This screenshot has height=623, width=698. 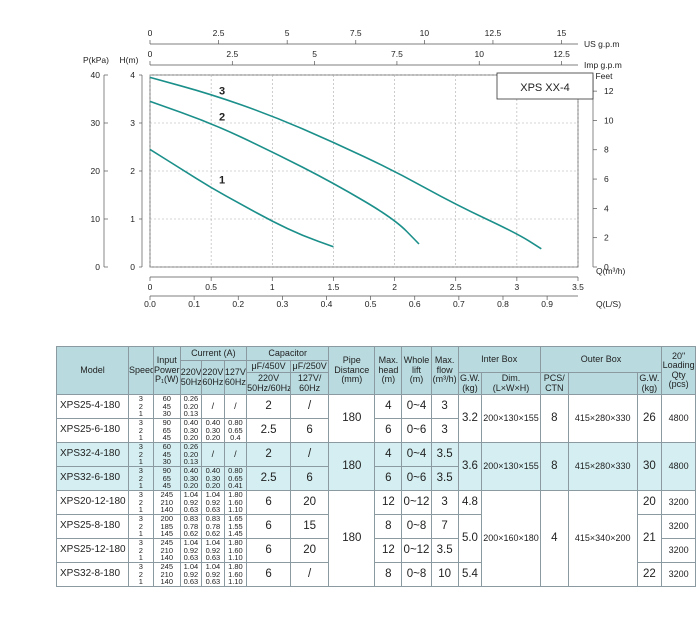 I want to click on y-tick-label-pressure: 30, so click(x=96, y=123).